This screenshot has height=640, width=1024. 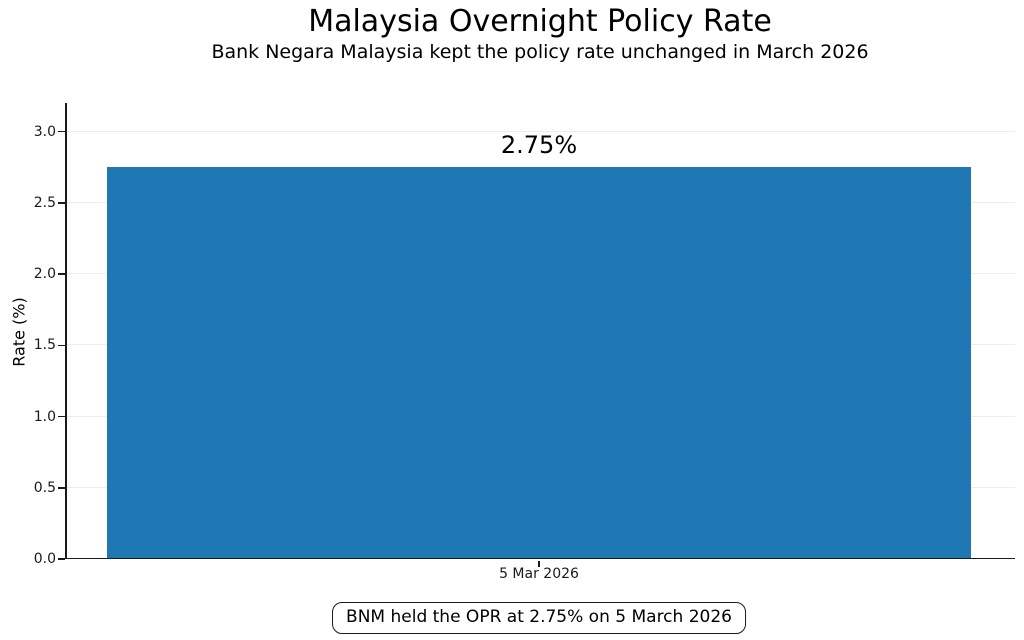 What do you see at coordinates (44, 274) in the screenshot?
I see `y-tick-label: 2.0` at bounding box center [44, 274].